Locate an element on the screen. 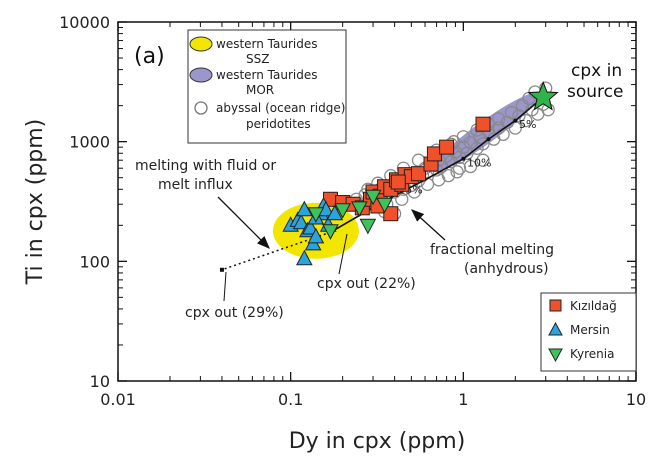  annotation-fractional-line1: fractional melting is located at coordinates (492, 250).